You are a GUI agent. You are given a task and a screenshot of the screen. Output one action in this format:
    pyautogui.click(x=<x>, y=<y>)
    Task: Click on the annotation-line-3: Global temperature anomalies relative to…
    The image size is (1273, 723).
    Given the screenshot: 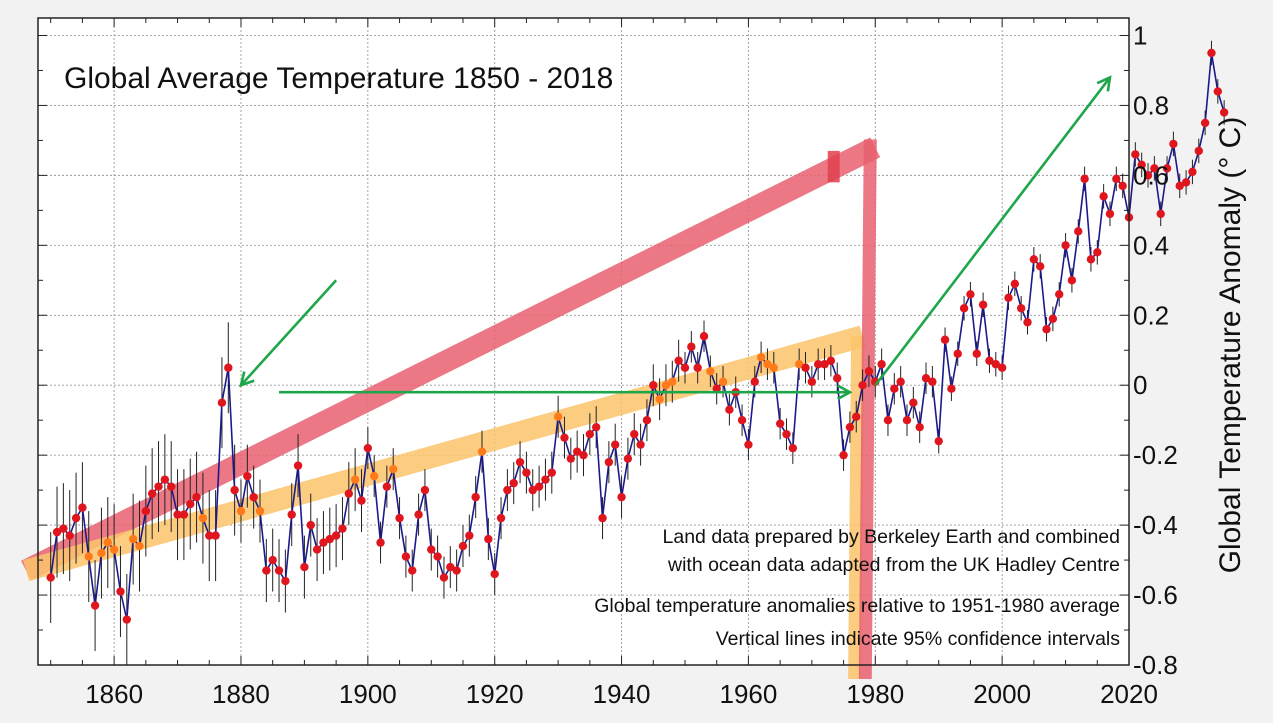 What is the action you would take?
    pyautogui.click(x=857, y=606)
    